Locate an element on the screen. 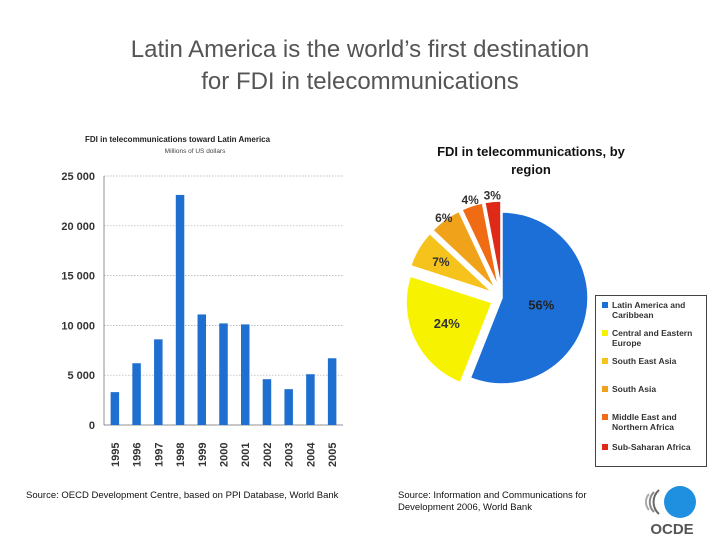  x-tick-label: 2002 is located at coordinates (268, 455).